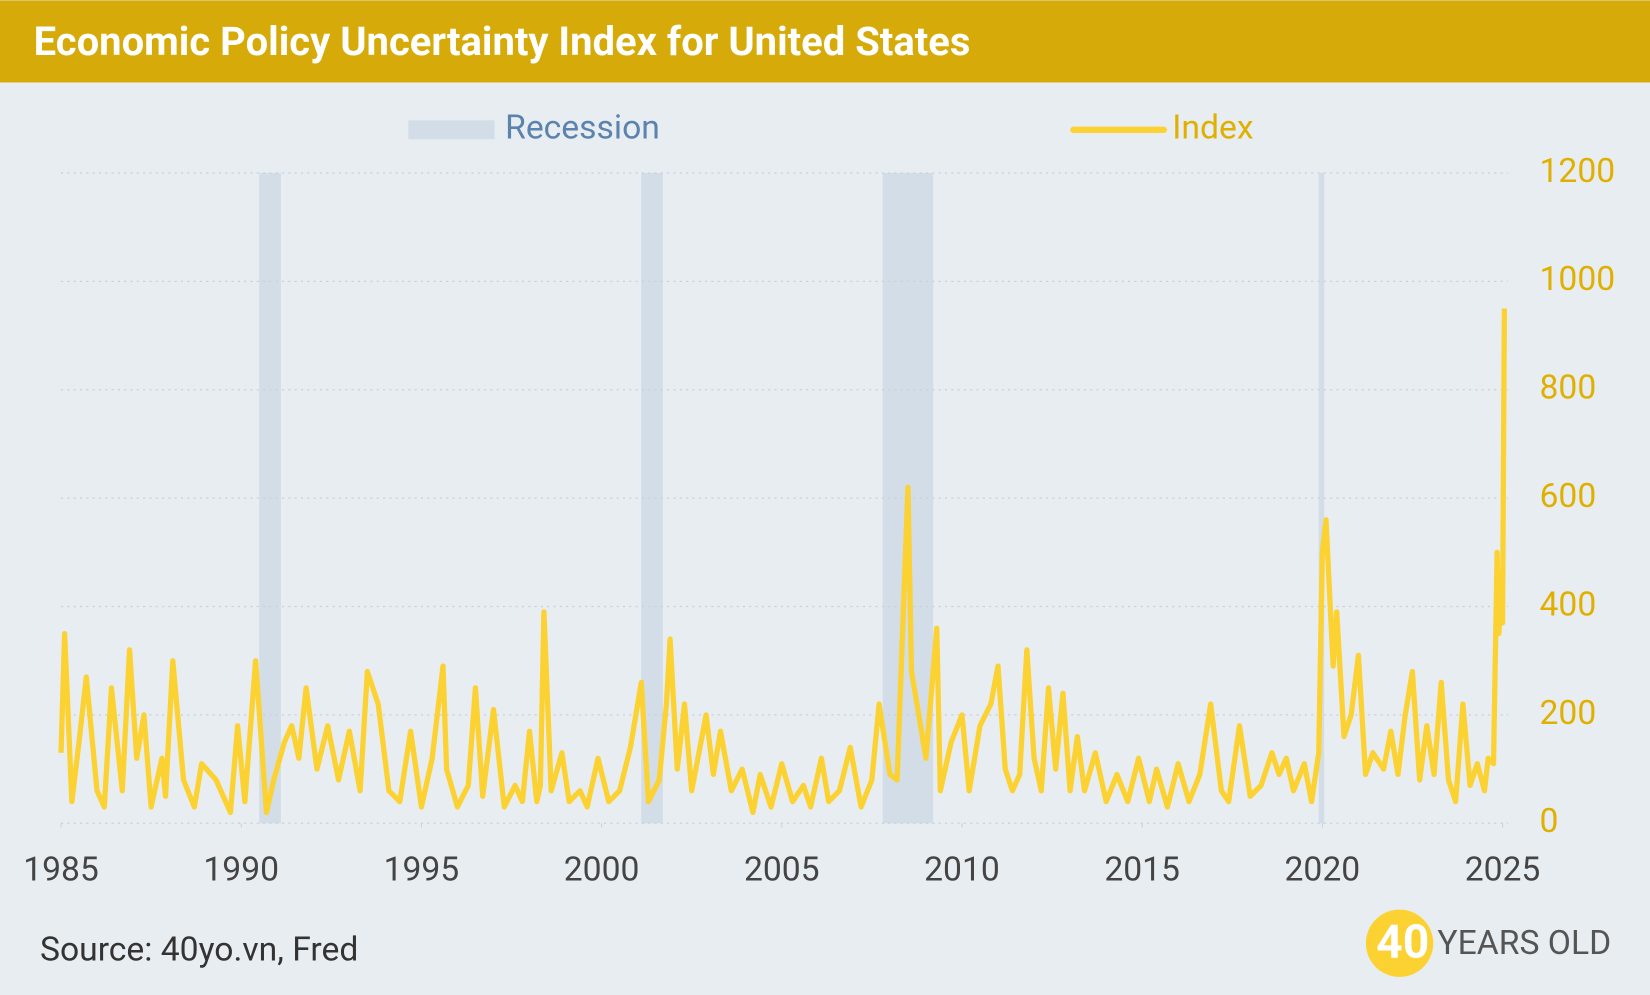 The height and width of the screenshot is (995, 1650). I want to click on logo-circle, so click(1399, 943).